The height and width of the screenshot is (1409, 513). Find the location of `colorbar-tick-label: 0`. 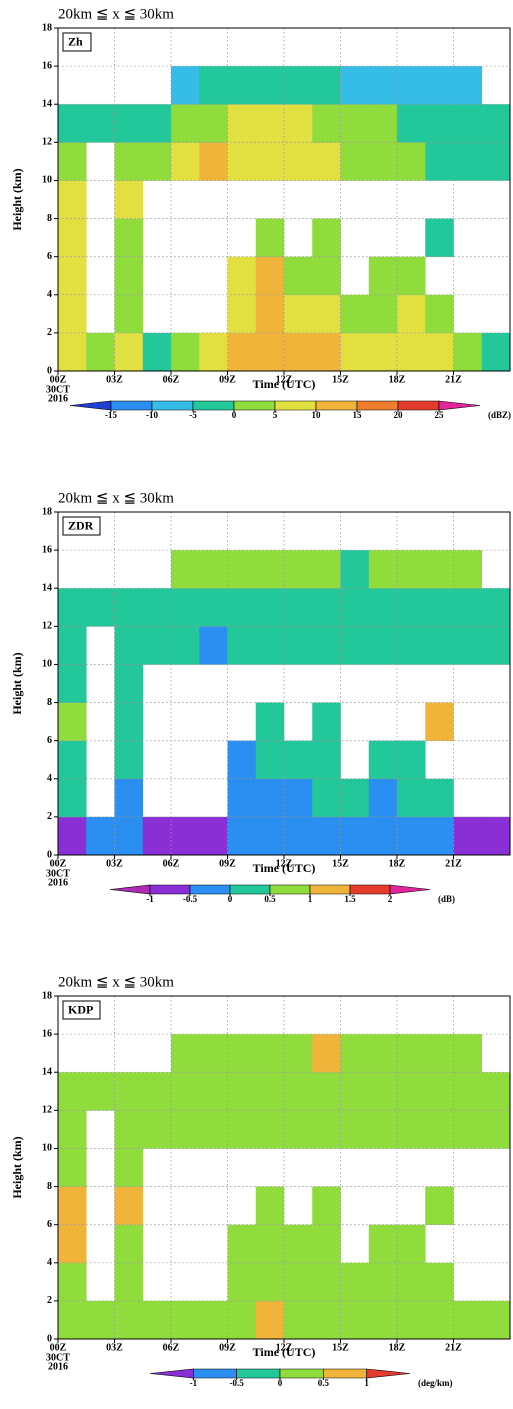

colorbar-tick-label: 0 is located at coordinates (230, 899).